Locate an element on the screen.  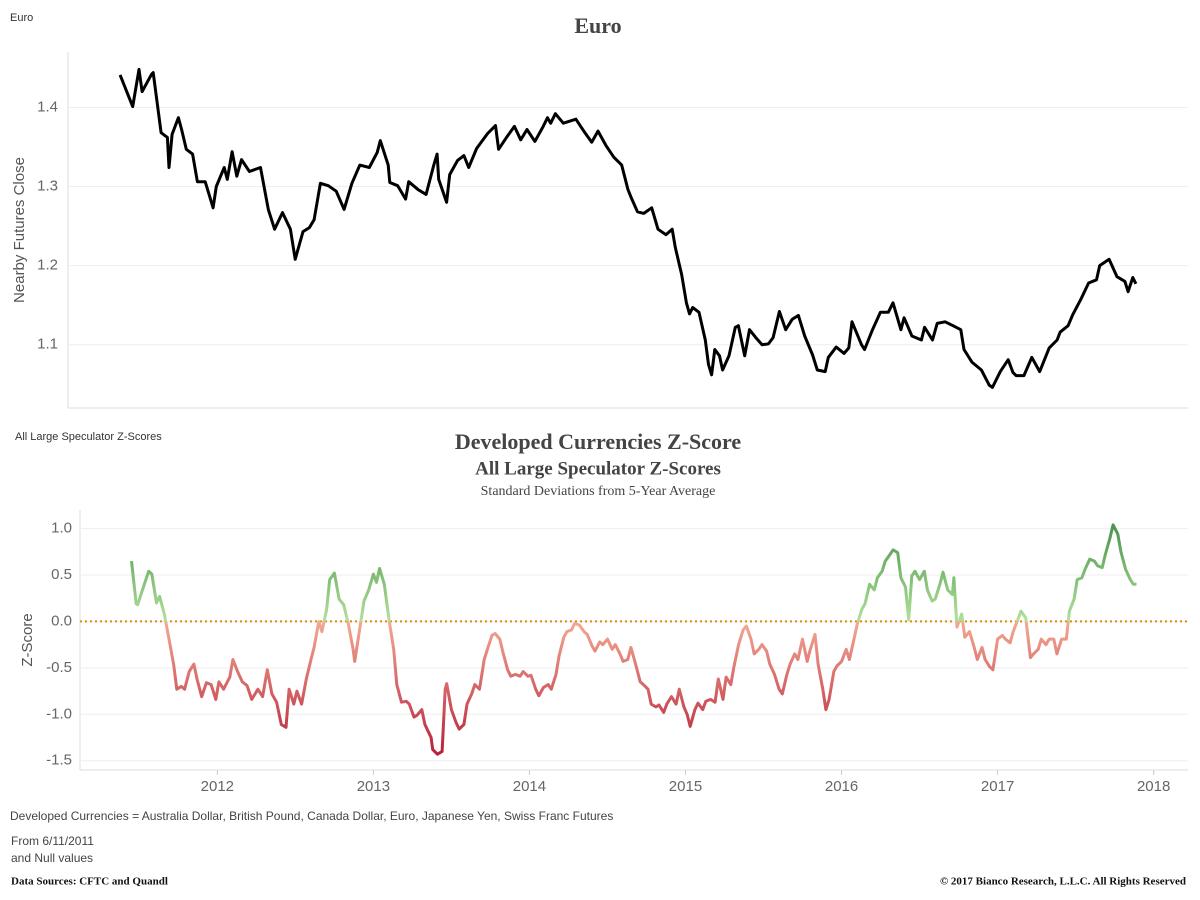
y-tick-label: 1.1 is located at coordinates (47, 344).